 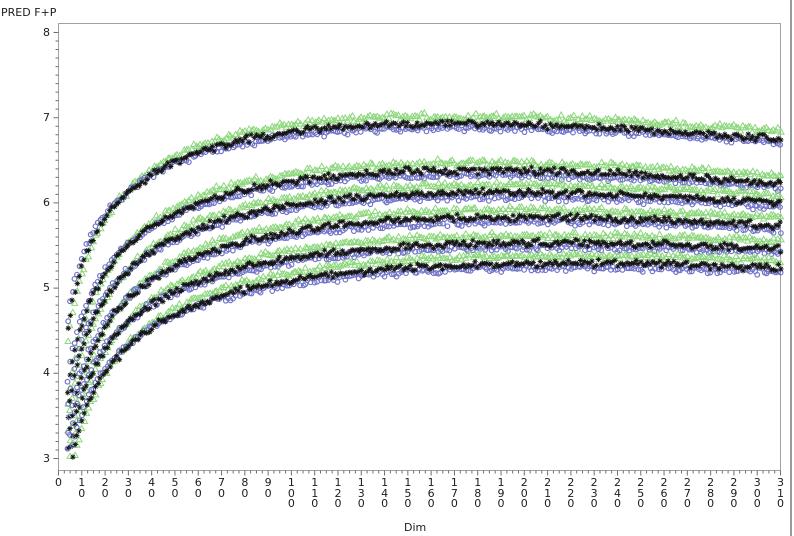 What do you see at coordinates (338, 493) in the screenshot?
I see `x-tick-label: 1 2 0` at bounding box center [338, 493].